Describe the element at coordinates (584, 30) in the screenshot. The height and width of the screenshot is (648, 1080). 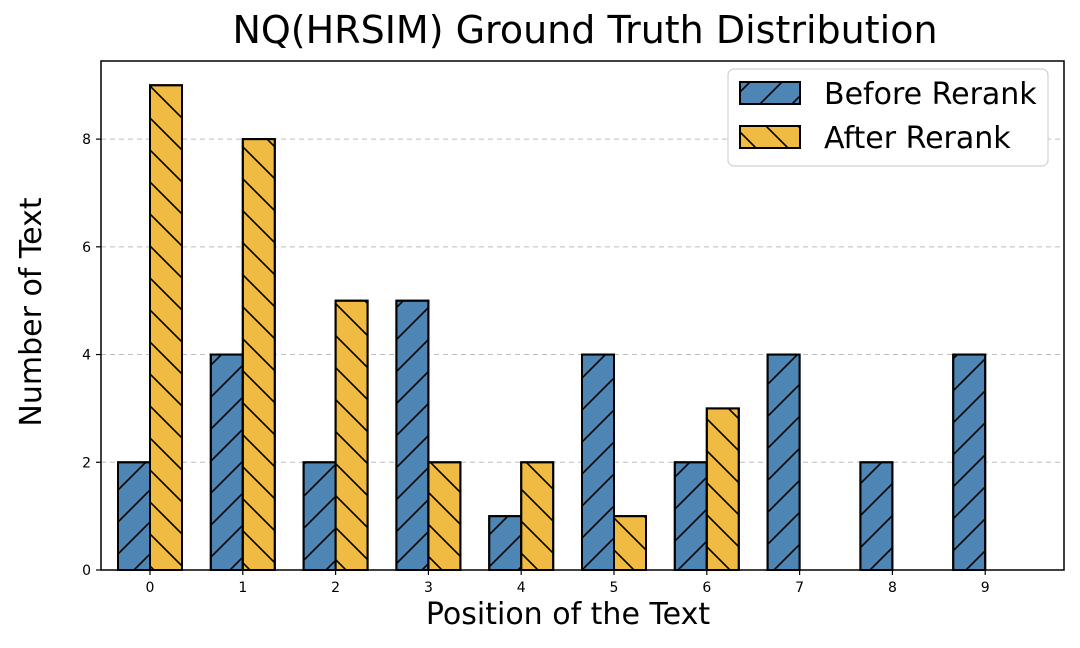
I see `chart-title: NQ(HRSIM) Ground Truth Distribution` at that location.